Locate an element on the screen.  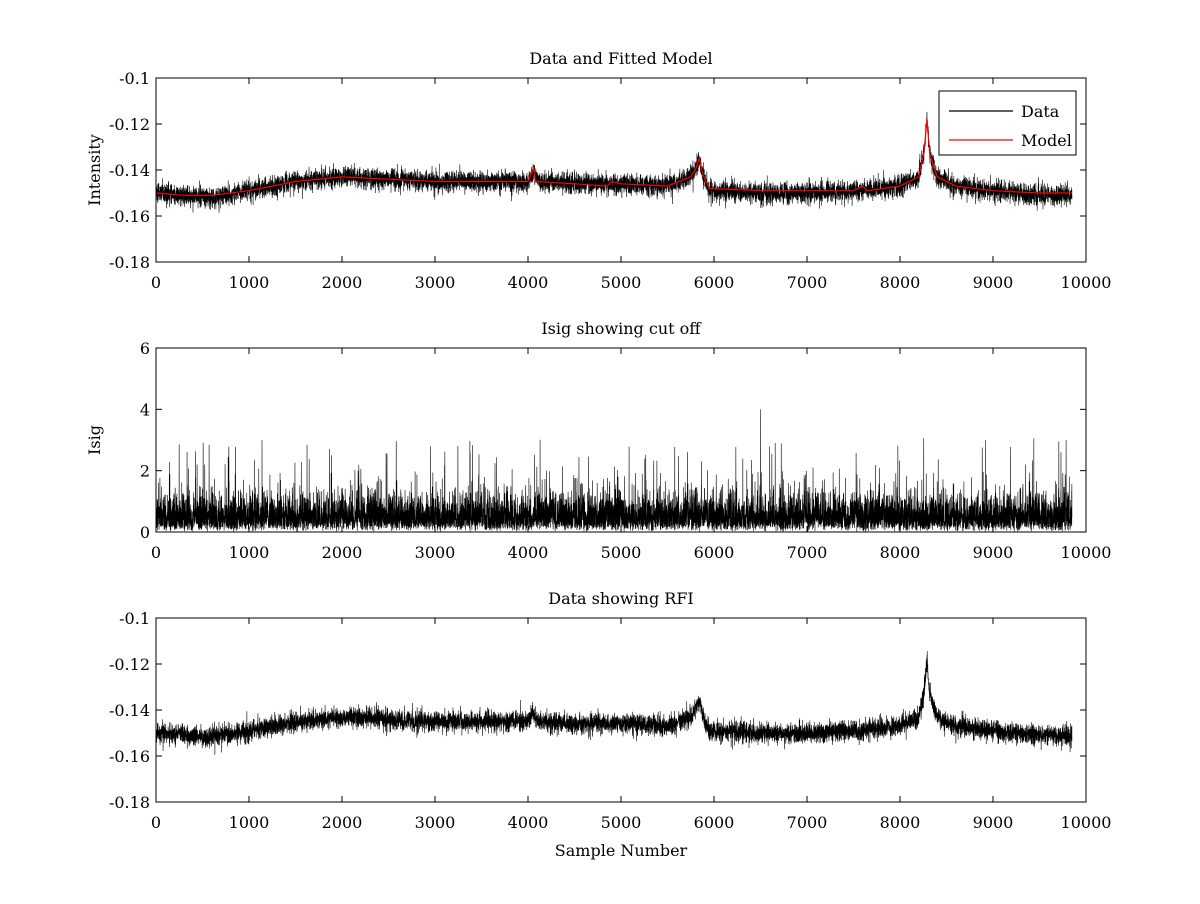
chart-title: Data and Fitted Model is located at coordinates (620, 58).